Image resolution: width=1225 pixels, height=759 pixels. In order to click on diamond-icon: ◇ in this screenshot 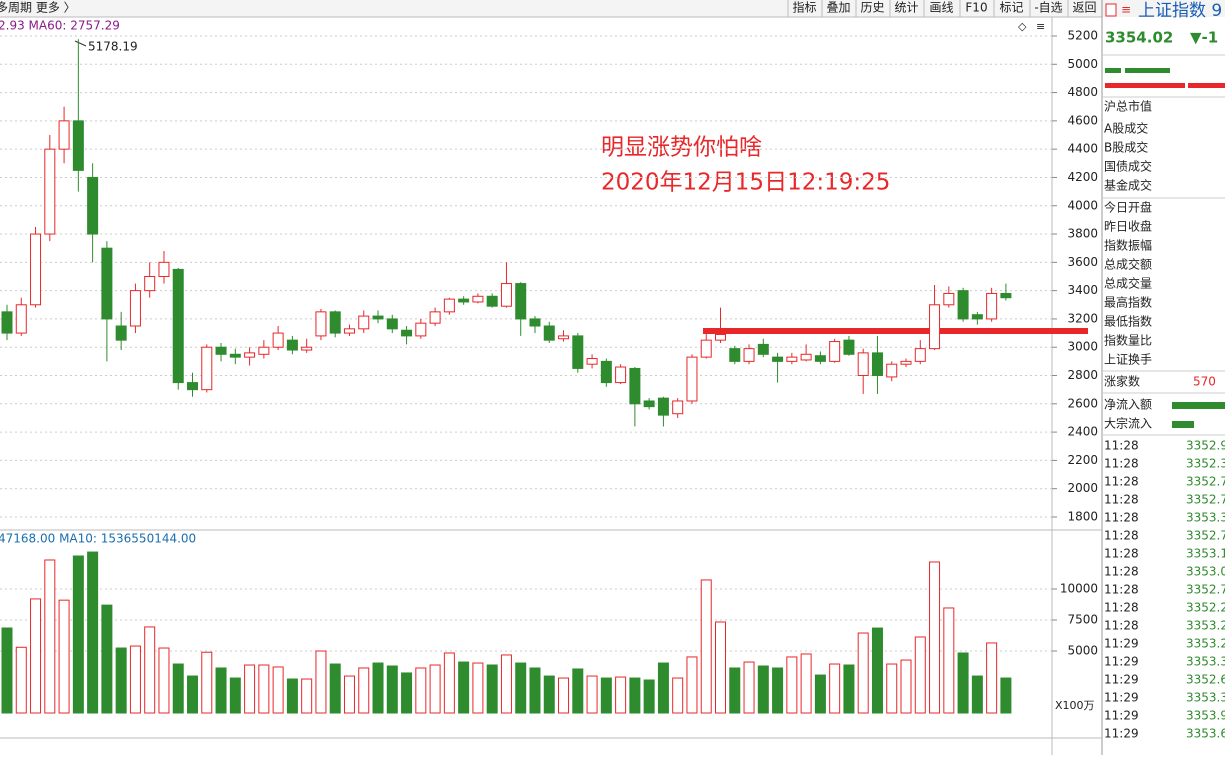, I will do `click(1022, 26)`.